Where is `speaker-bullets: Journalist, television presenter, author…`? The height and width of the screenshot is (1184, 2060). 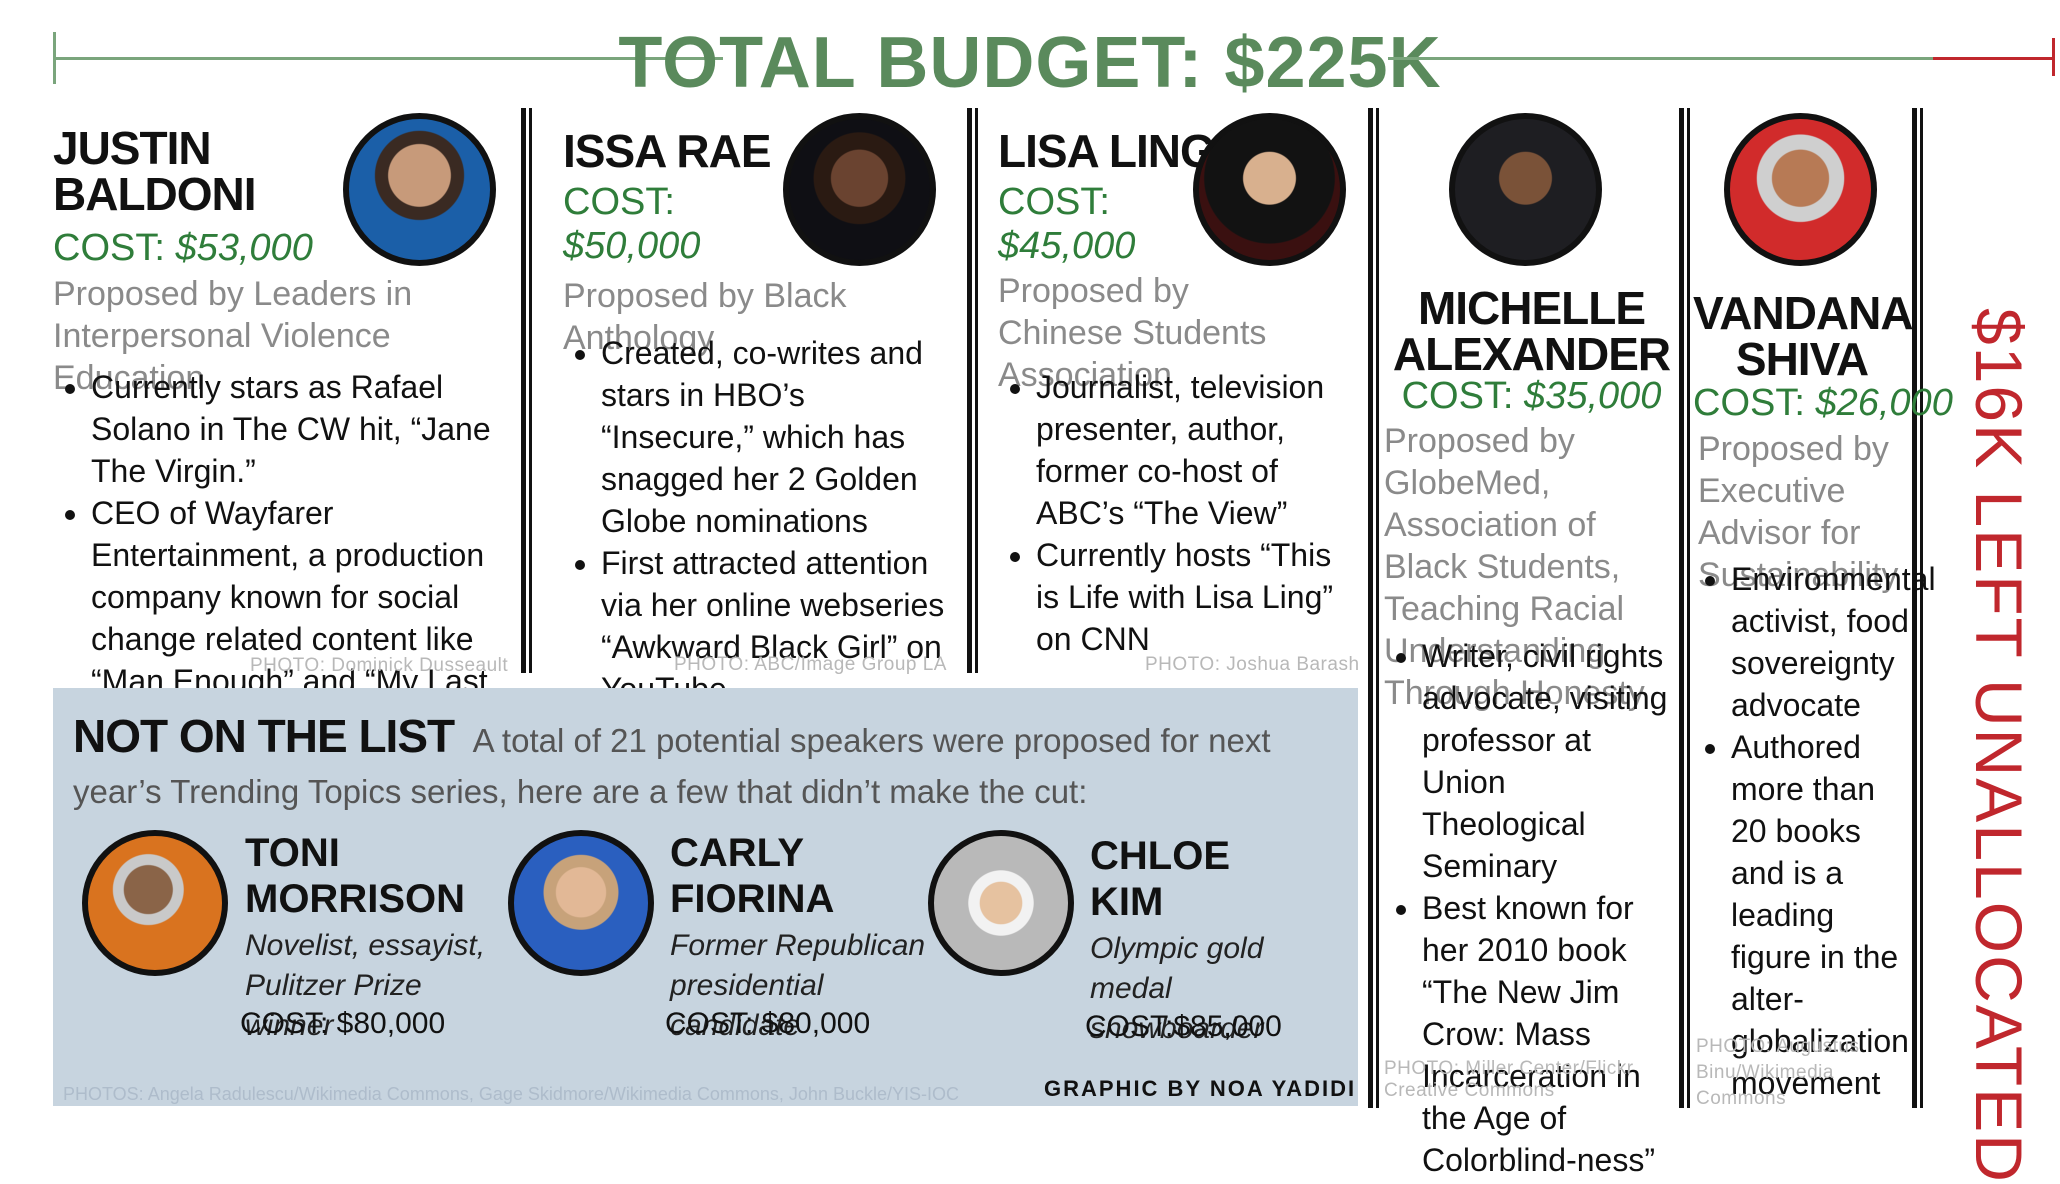
speaker-bullets: Journalist, television presenter, author… is located at coordinates (1178, 513).